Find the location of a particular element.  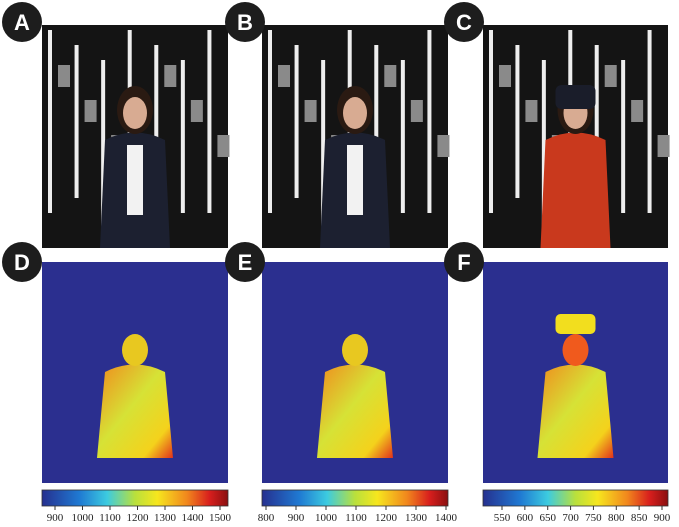

colorbar-tick-label: 600 is located at coordinates (525, 518).